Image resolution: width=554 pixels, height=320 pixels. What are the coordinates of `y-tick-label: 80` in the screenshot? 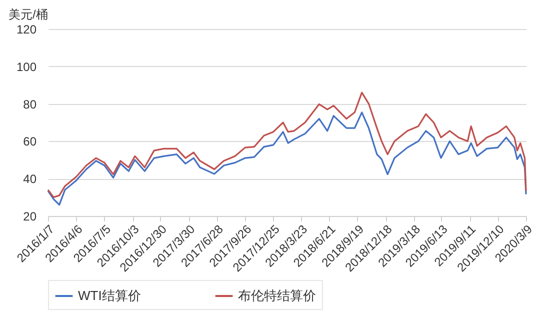 It's located at (30, 104).